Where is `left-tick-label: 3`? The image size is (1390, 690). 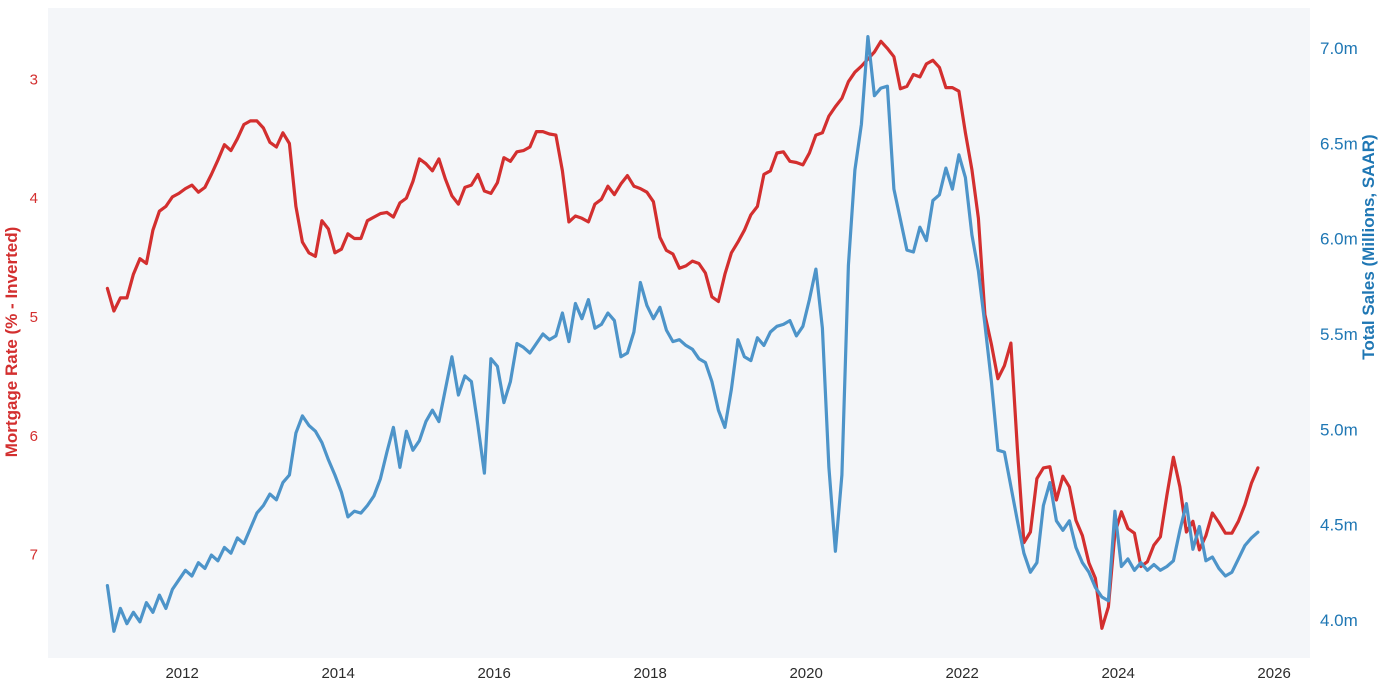
left-tick-label: 3 is located at coordinates (34, 79).